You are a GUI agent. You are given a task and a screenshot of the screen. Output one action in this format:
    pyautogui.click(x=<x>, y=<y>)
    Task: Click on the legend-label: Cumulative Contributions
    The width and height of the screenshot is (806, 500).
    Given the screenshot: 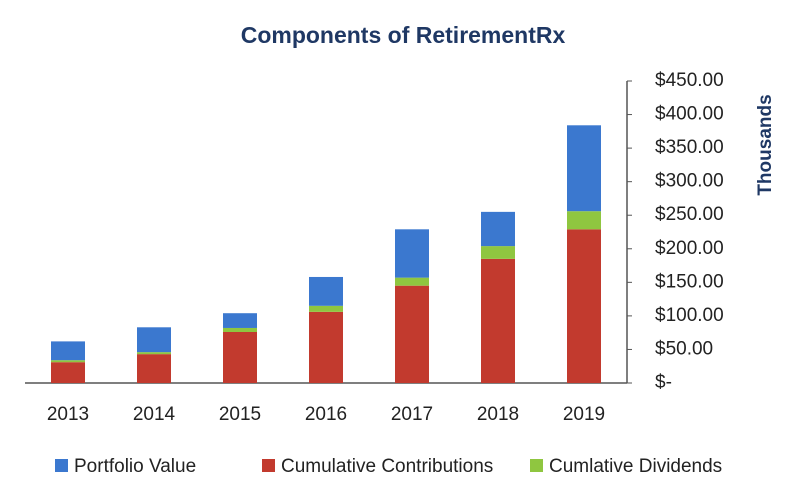 What is the action you would take?
    pyautogui.click(x=387, y=466)
    